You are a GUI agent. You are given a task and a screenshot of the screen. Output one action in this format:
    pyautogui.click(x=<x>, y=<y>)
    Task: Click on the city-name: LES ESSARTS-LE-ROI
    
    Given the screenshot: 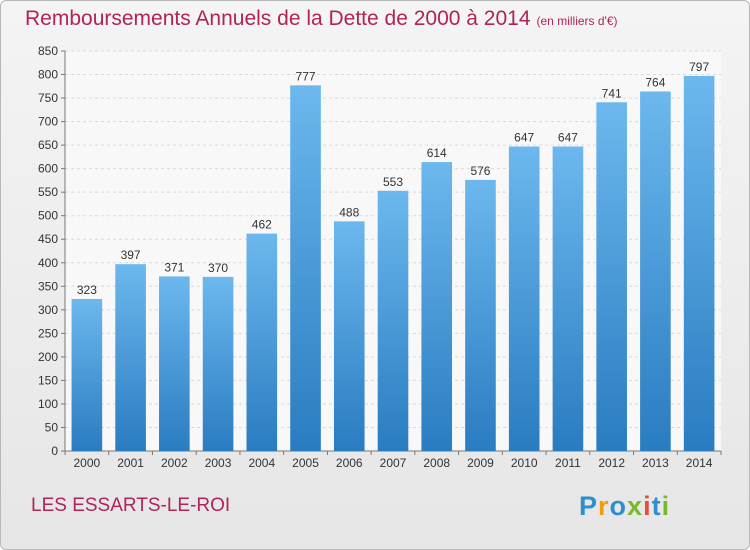 What is the action you would take?
    pyautogui.click(x=131, y=505)
    